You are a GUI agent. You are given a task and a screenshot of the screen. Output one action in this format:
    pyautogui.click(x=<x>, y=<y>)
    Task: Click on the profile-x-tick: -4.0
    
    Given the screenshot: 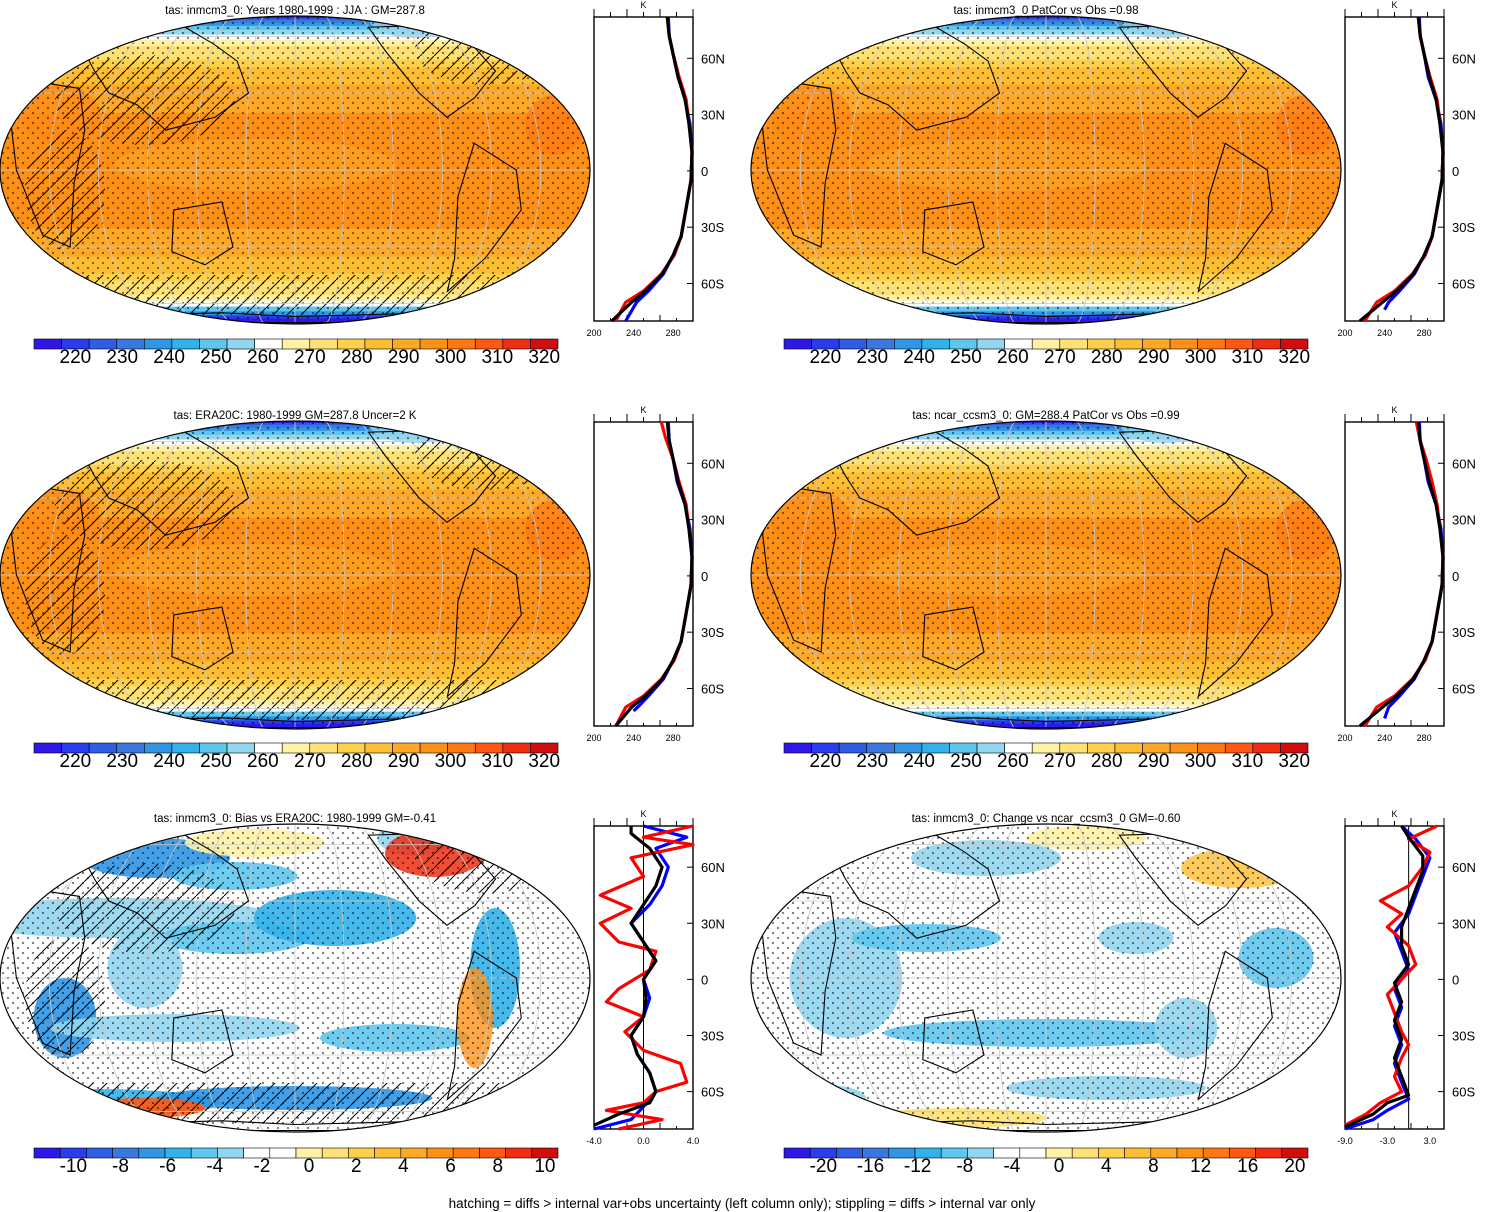 What is the action you would take?
    pyautogui.click(x=594, y=1141)
    